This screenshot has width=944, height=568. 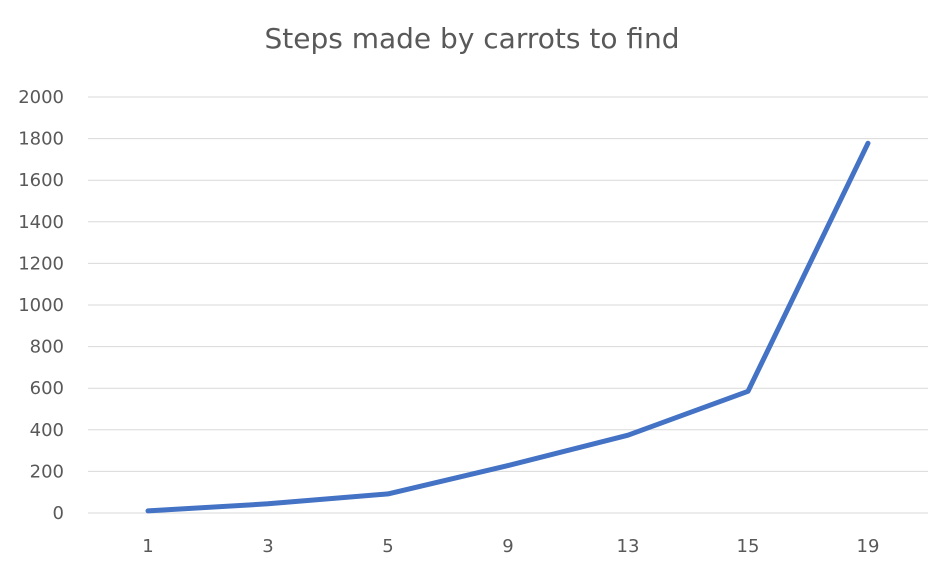 I want to click on y-axis-tick-labels: 0 200 400 600 800 1000 1200 1400 1600 1800 2000, so click(x=41, y=305).